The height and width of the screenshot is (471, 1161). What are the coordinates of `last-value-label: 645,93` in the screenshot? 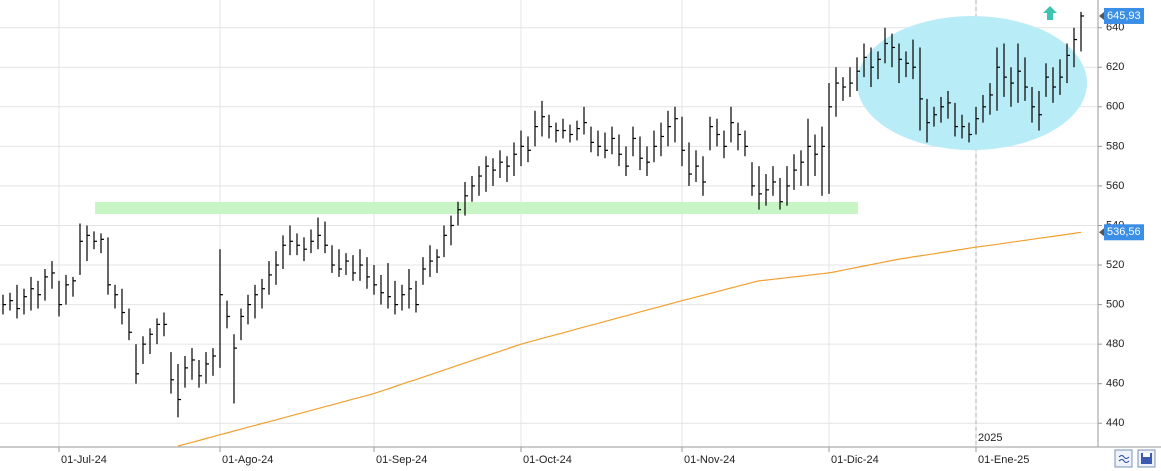 It's located at (1124, 16).